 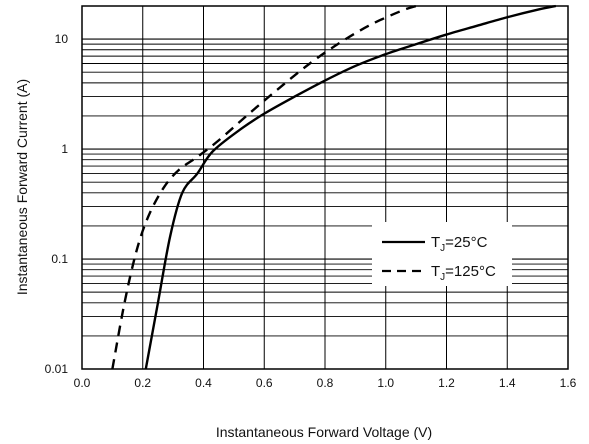 I want to click on legend-label-25c: TJ=25°C, so click(x=459, y=244).